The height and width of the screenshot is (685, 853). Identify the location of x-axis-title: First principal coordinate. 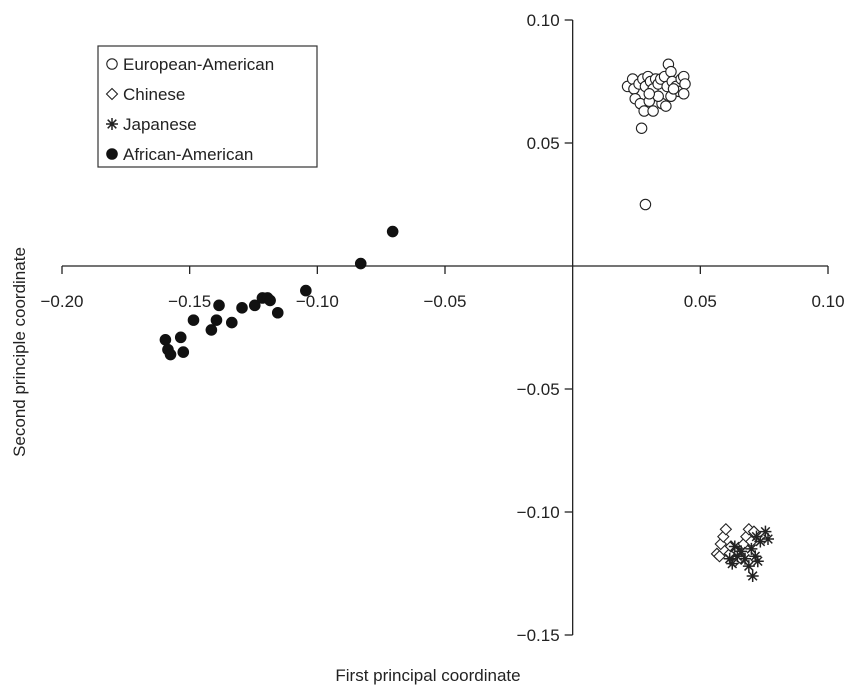
(427, 675).